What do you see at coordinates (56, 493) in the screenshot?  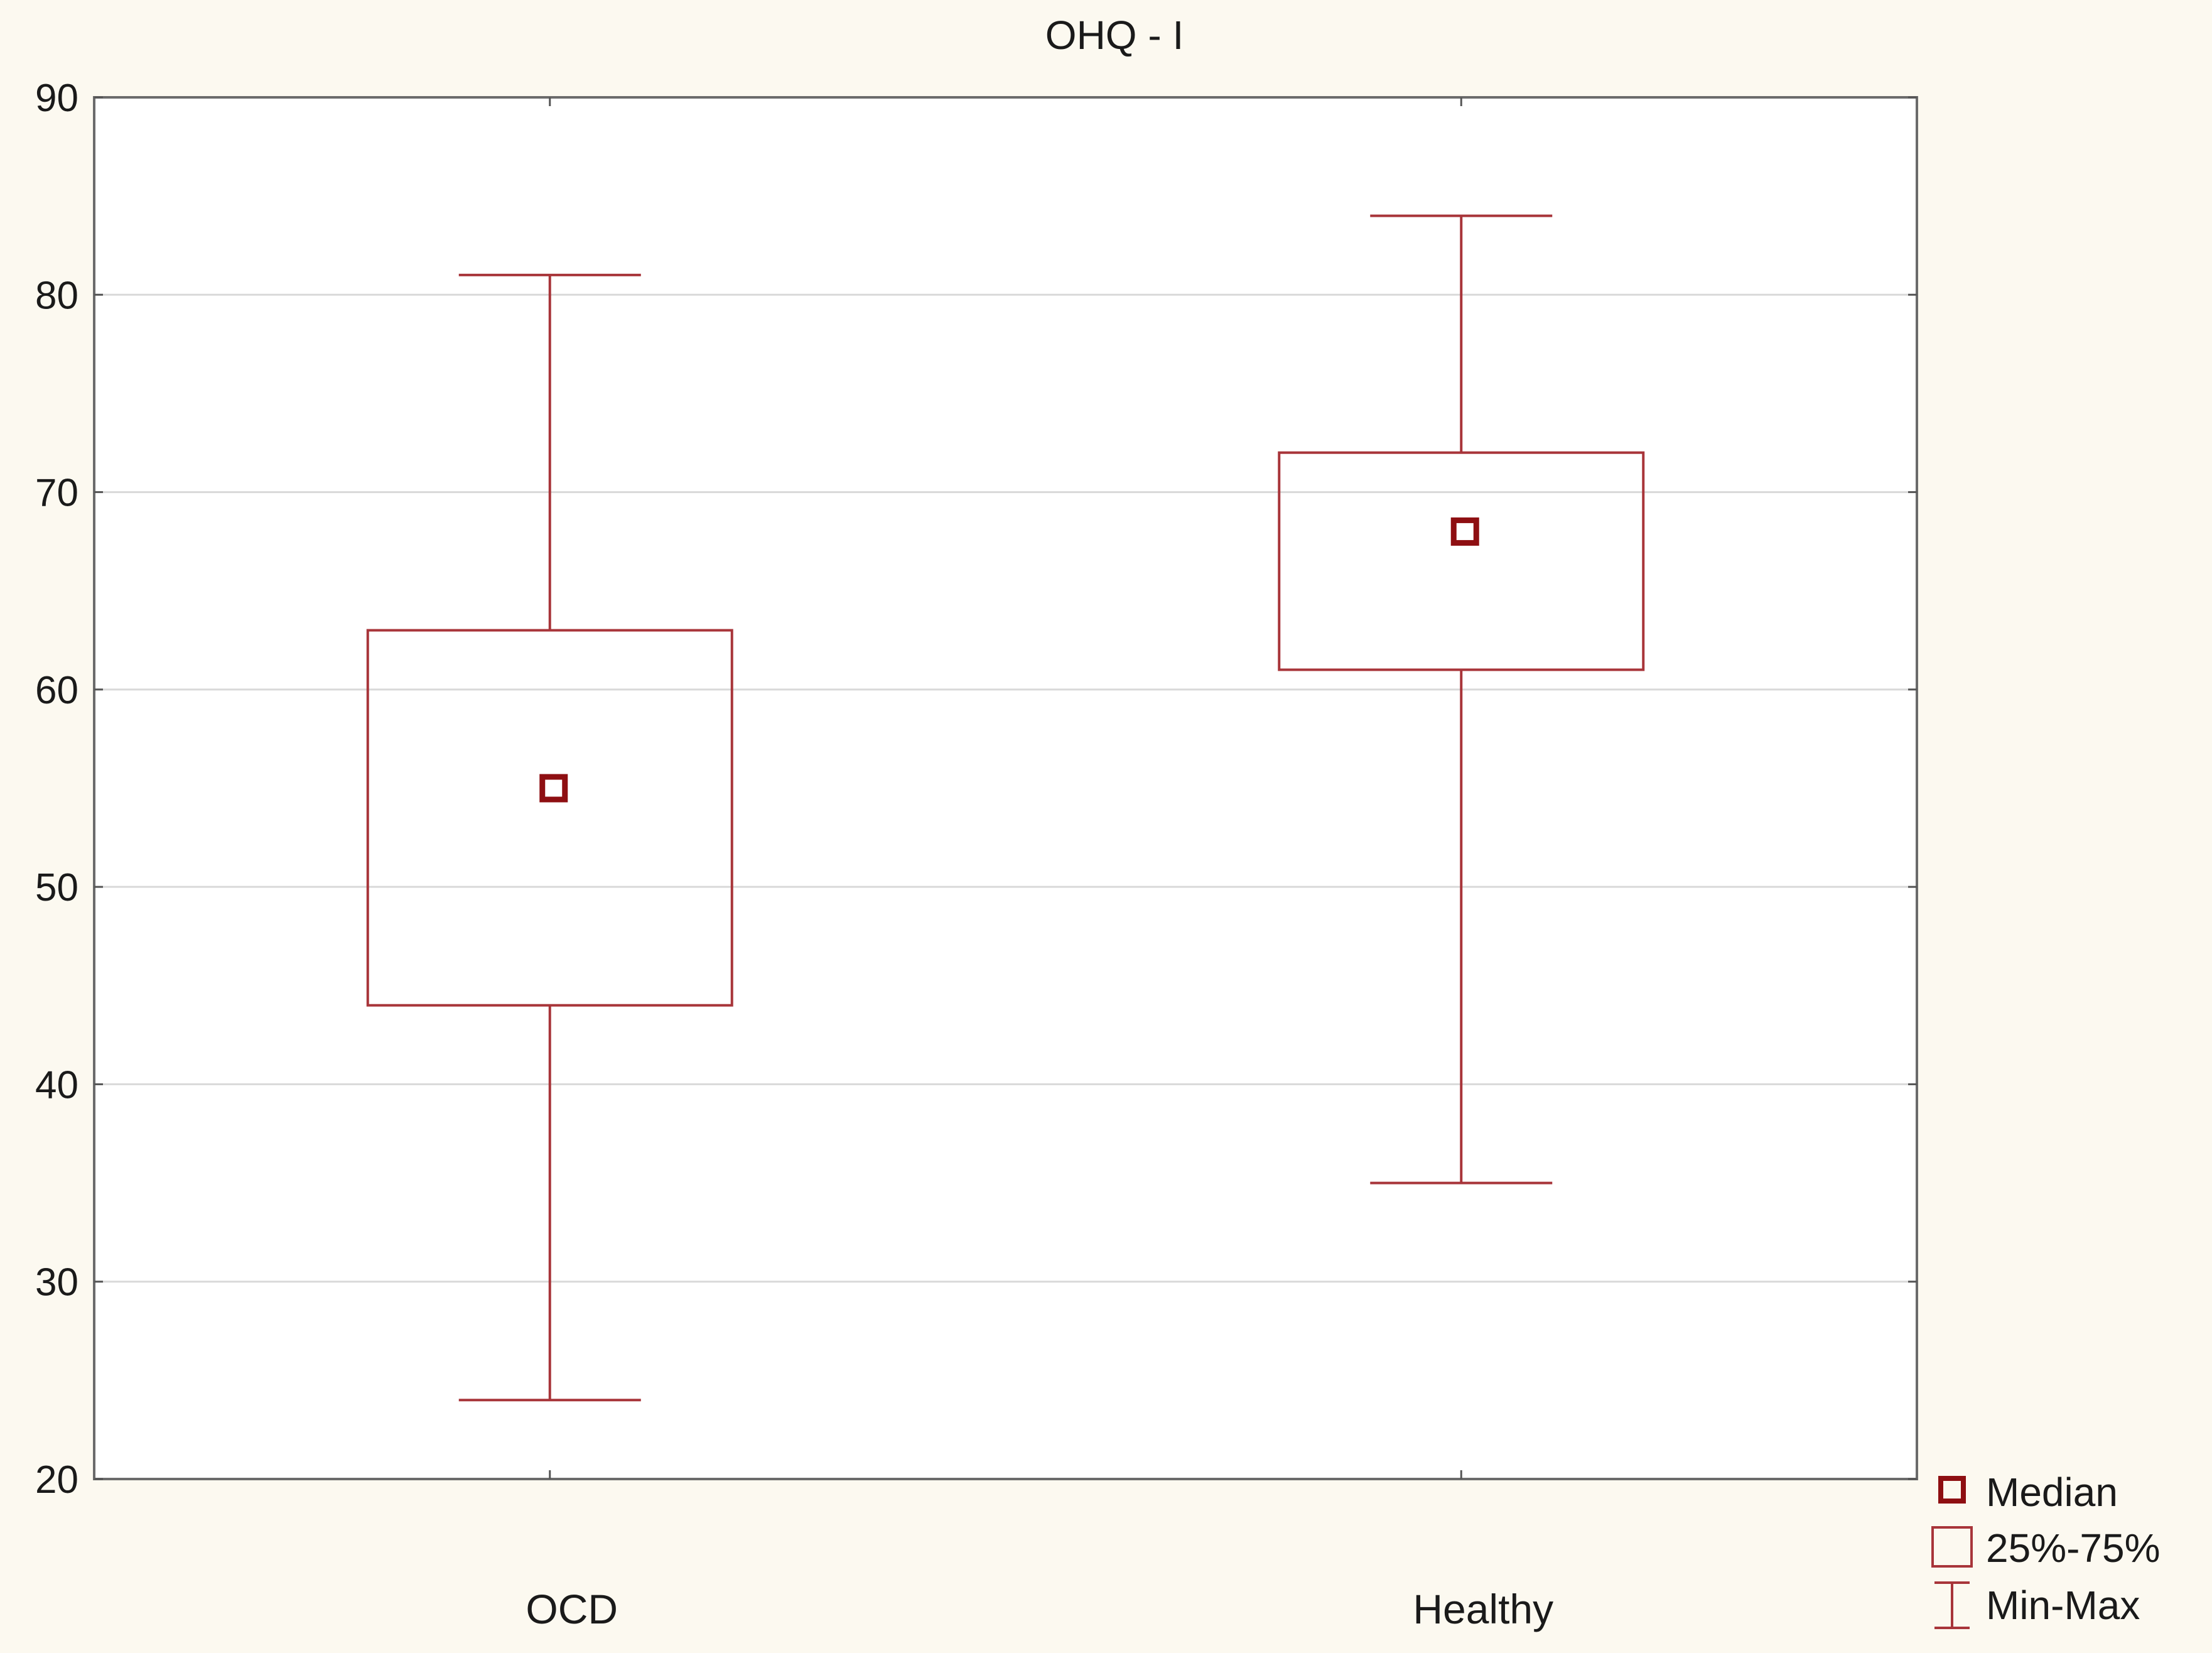 I see `y-tick-label-70: 70` at bounding box center [56, 493].